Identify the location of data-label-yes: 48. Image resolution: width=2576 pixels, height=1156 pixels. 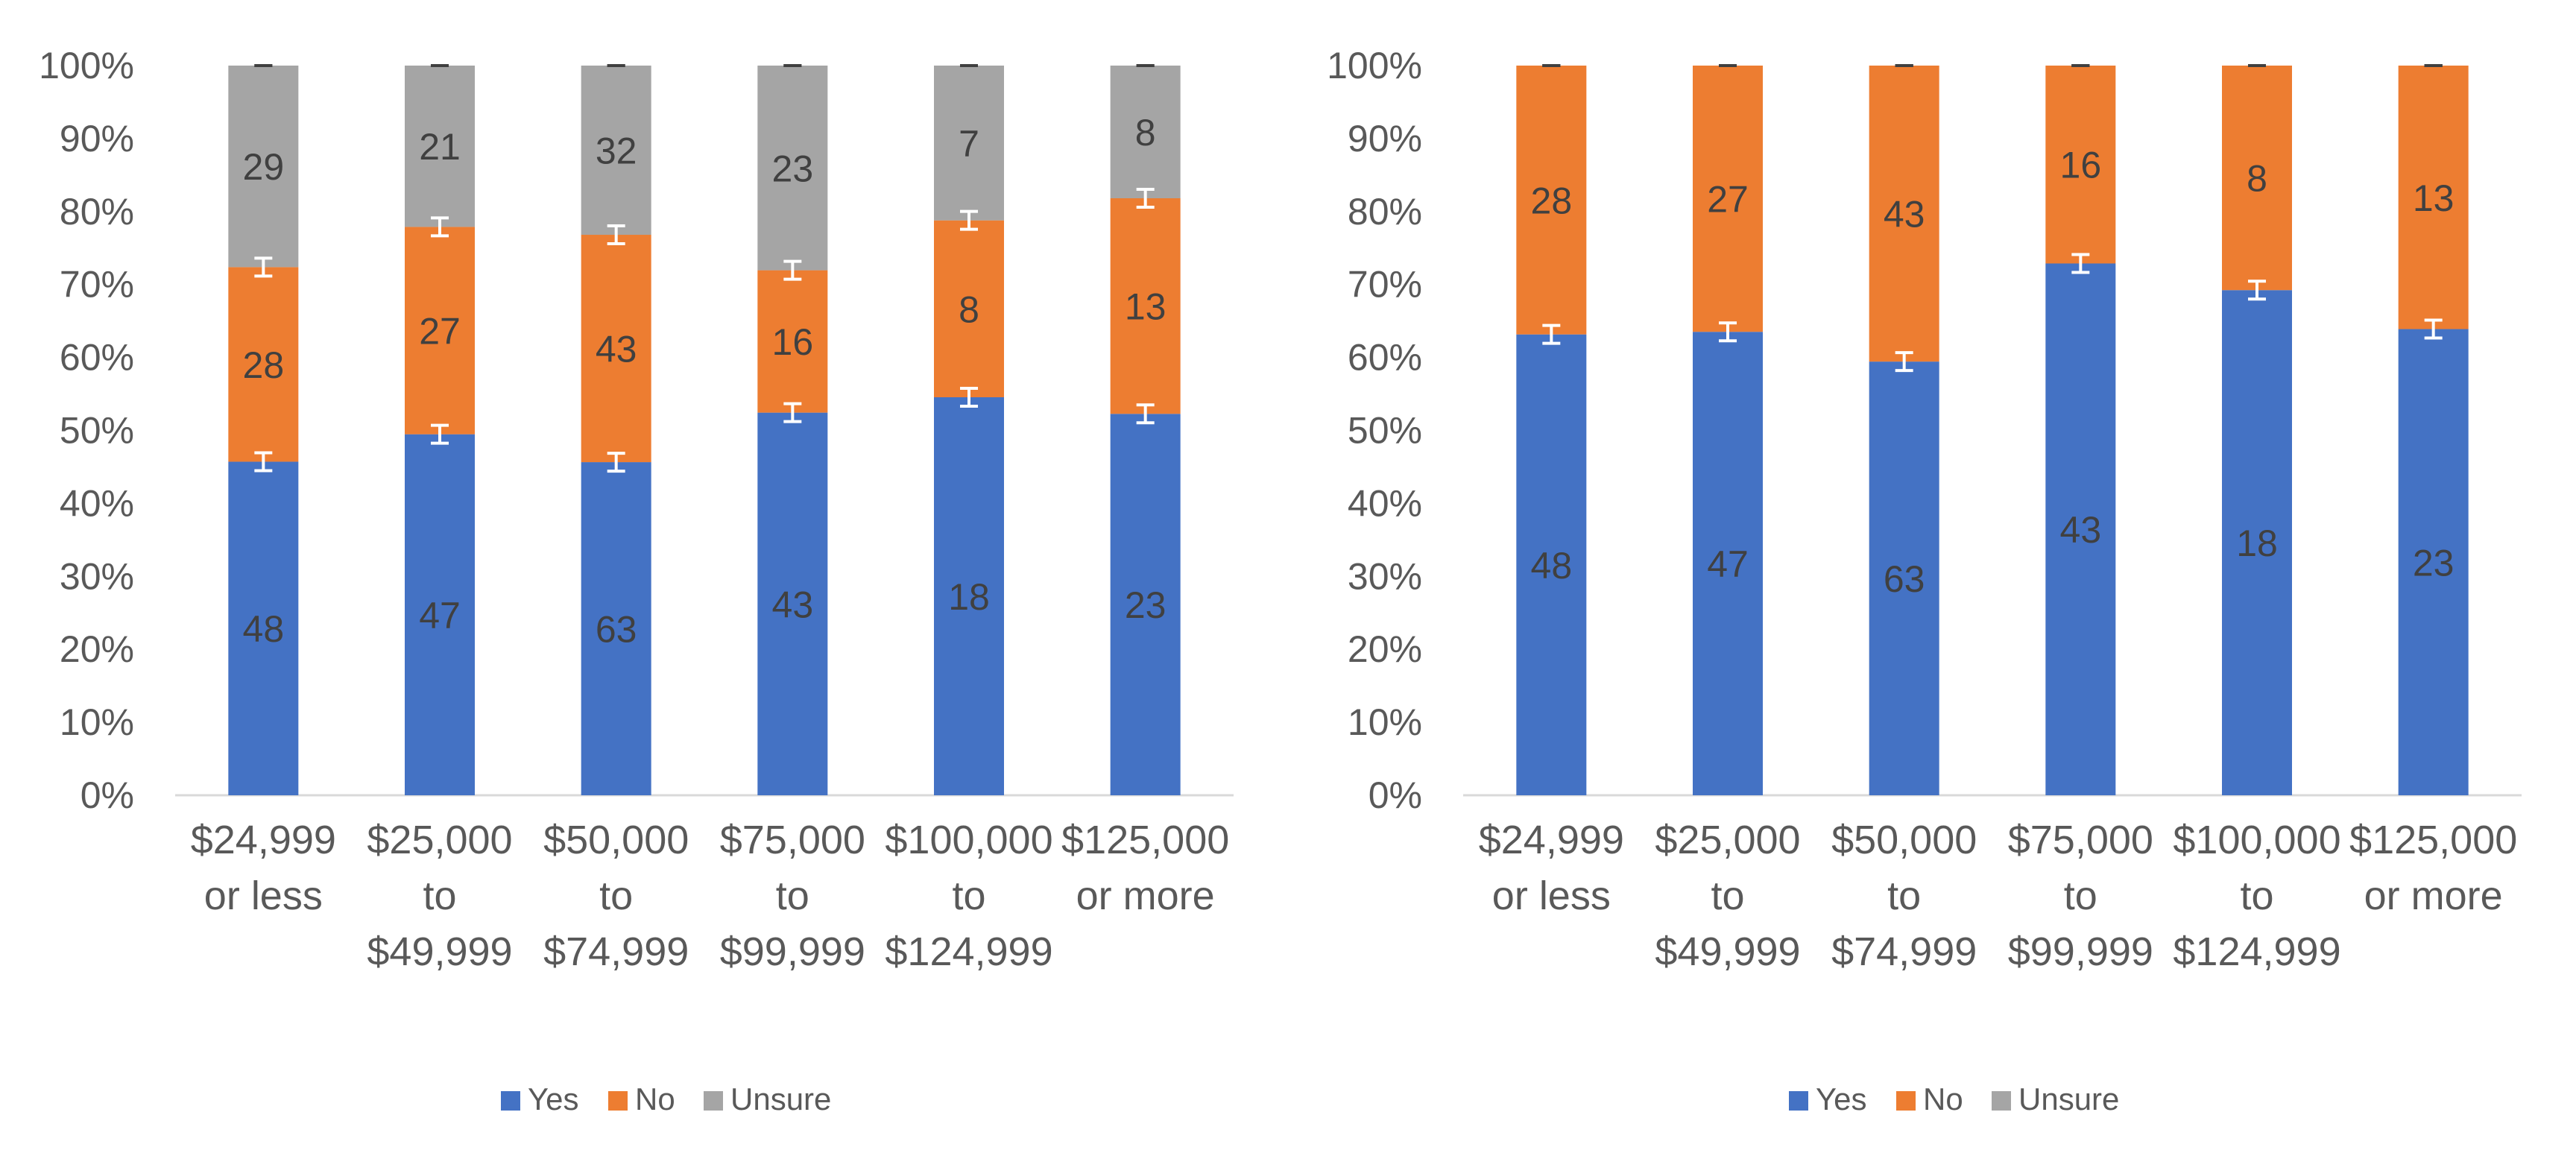
(264, 629).